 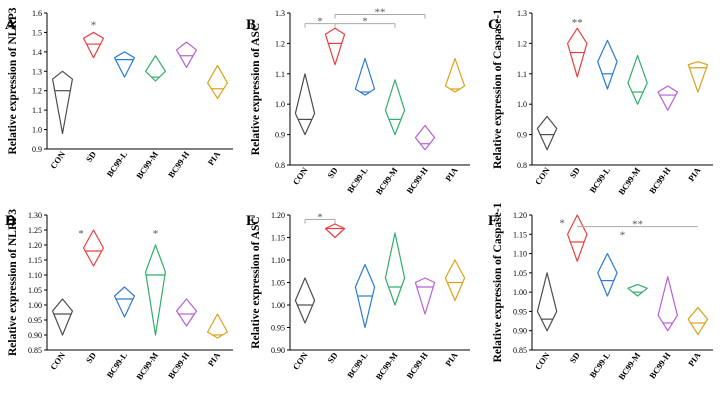 What do you see at coordinates (10, 25) in the screenshot?
I see `panel-letter: A` at bounding box center [10, 25].